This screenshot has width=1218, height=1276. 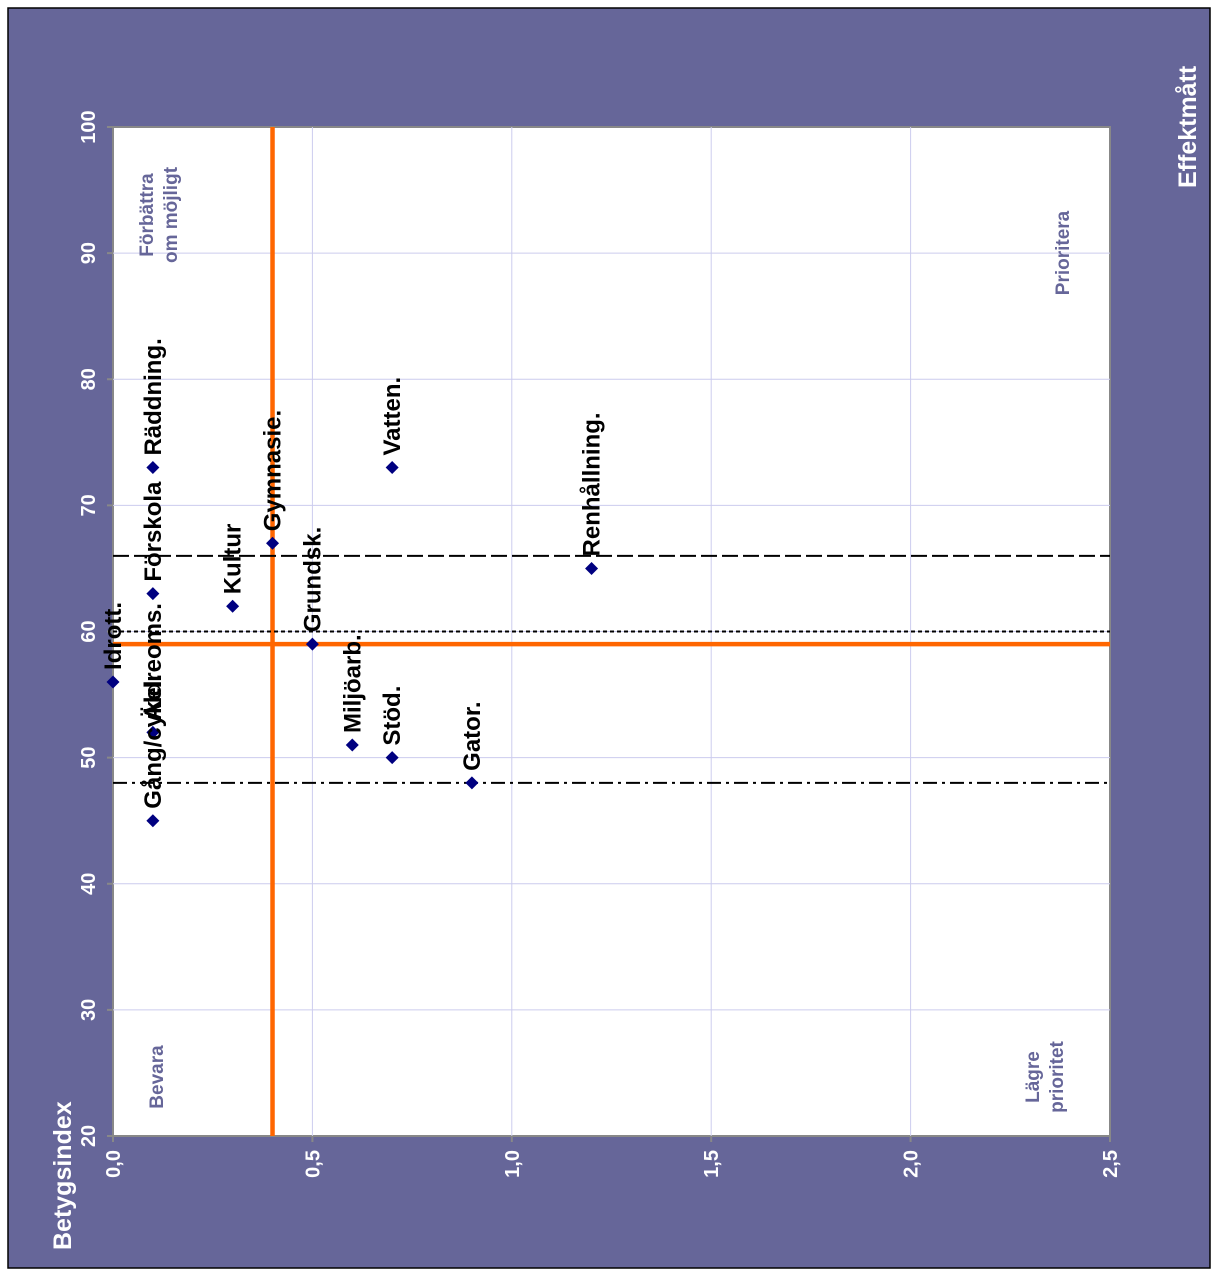 What do you see at coordinates (1033, 1077) in the screenshot?
I see `quadrant-label: Lägre` at bounding box center [1033, 1077].